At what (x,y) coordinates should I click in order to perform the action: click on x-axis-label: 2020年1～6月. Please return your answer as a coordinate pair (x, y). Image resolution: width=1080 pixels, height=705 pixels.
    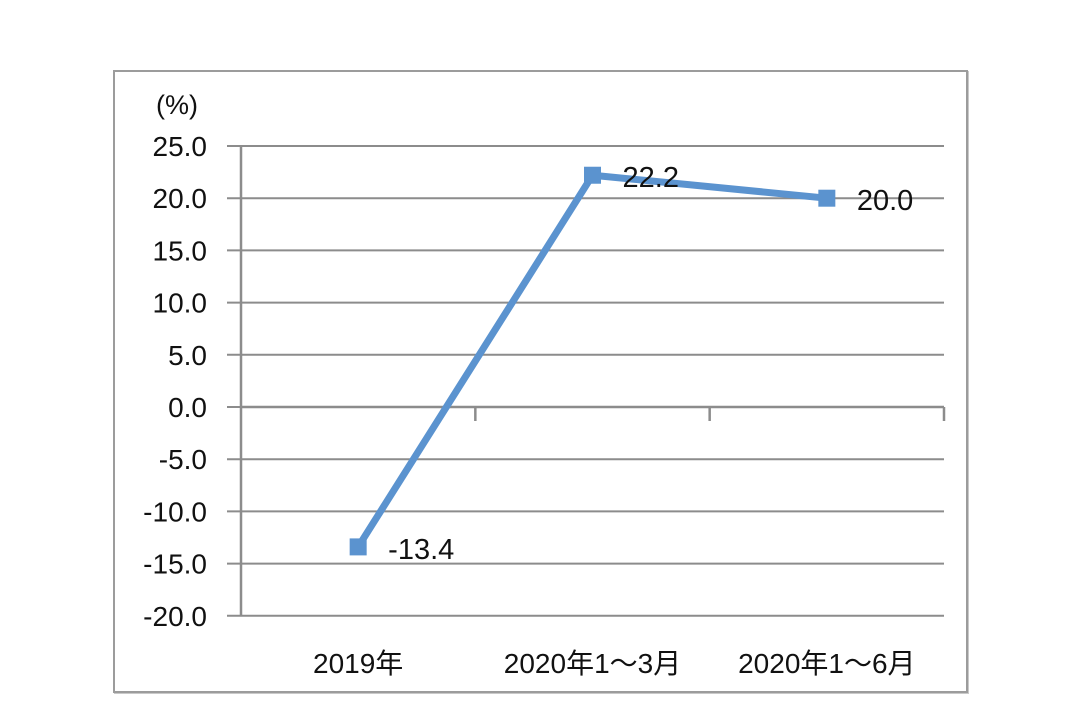
    Looking at the image, I should click on (826, 663).